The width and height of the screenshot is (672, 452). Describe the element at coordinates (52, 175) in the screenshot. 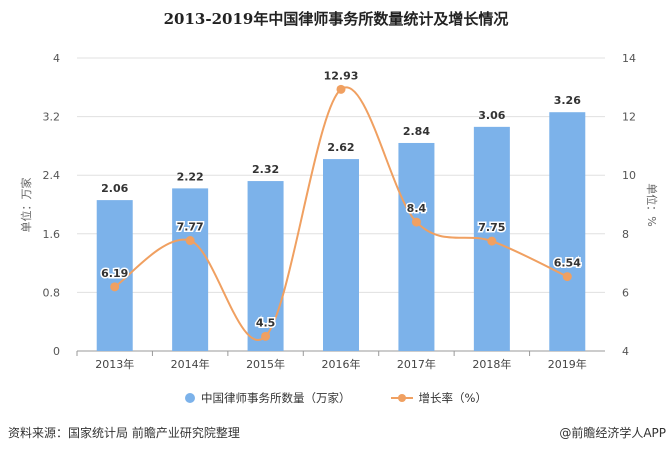

I see `y-left-tick-label: 2.4` at that location.